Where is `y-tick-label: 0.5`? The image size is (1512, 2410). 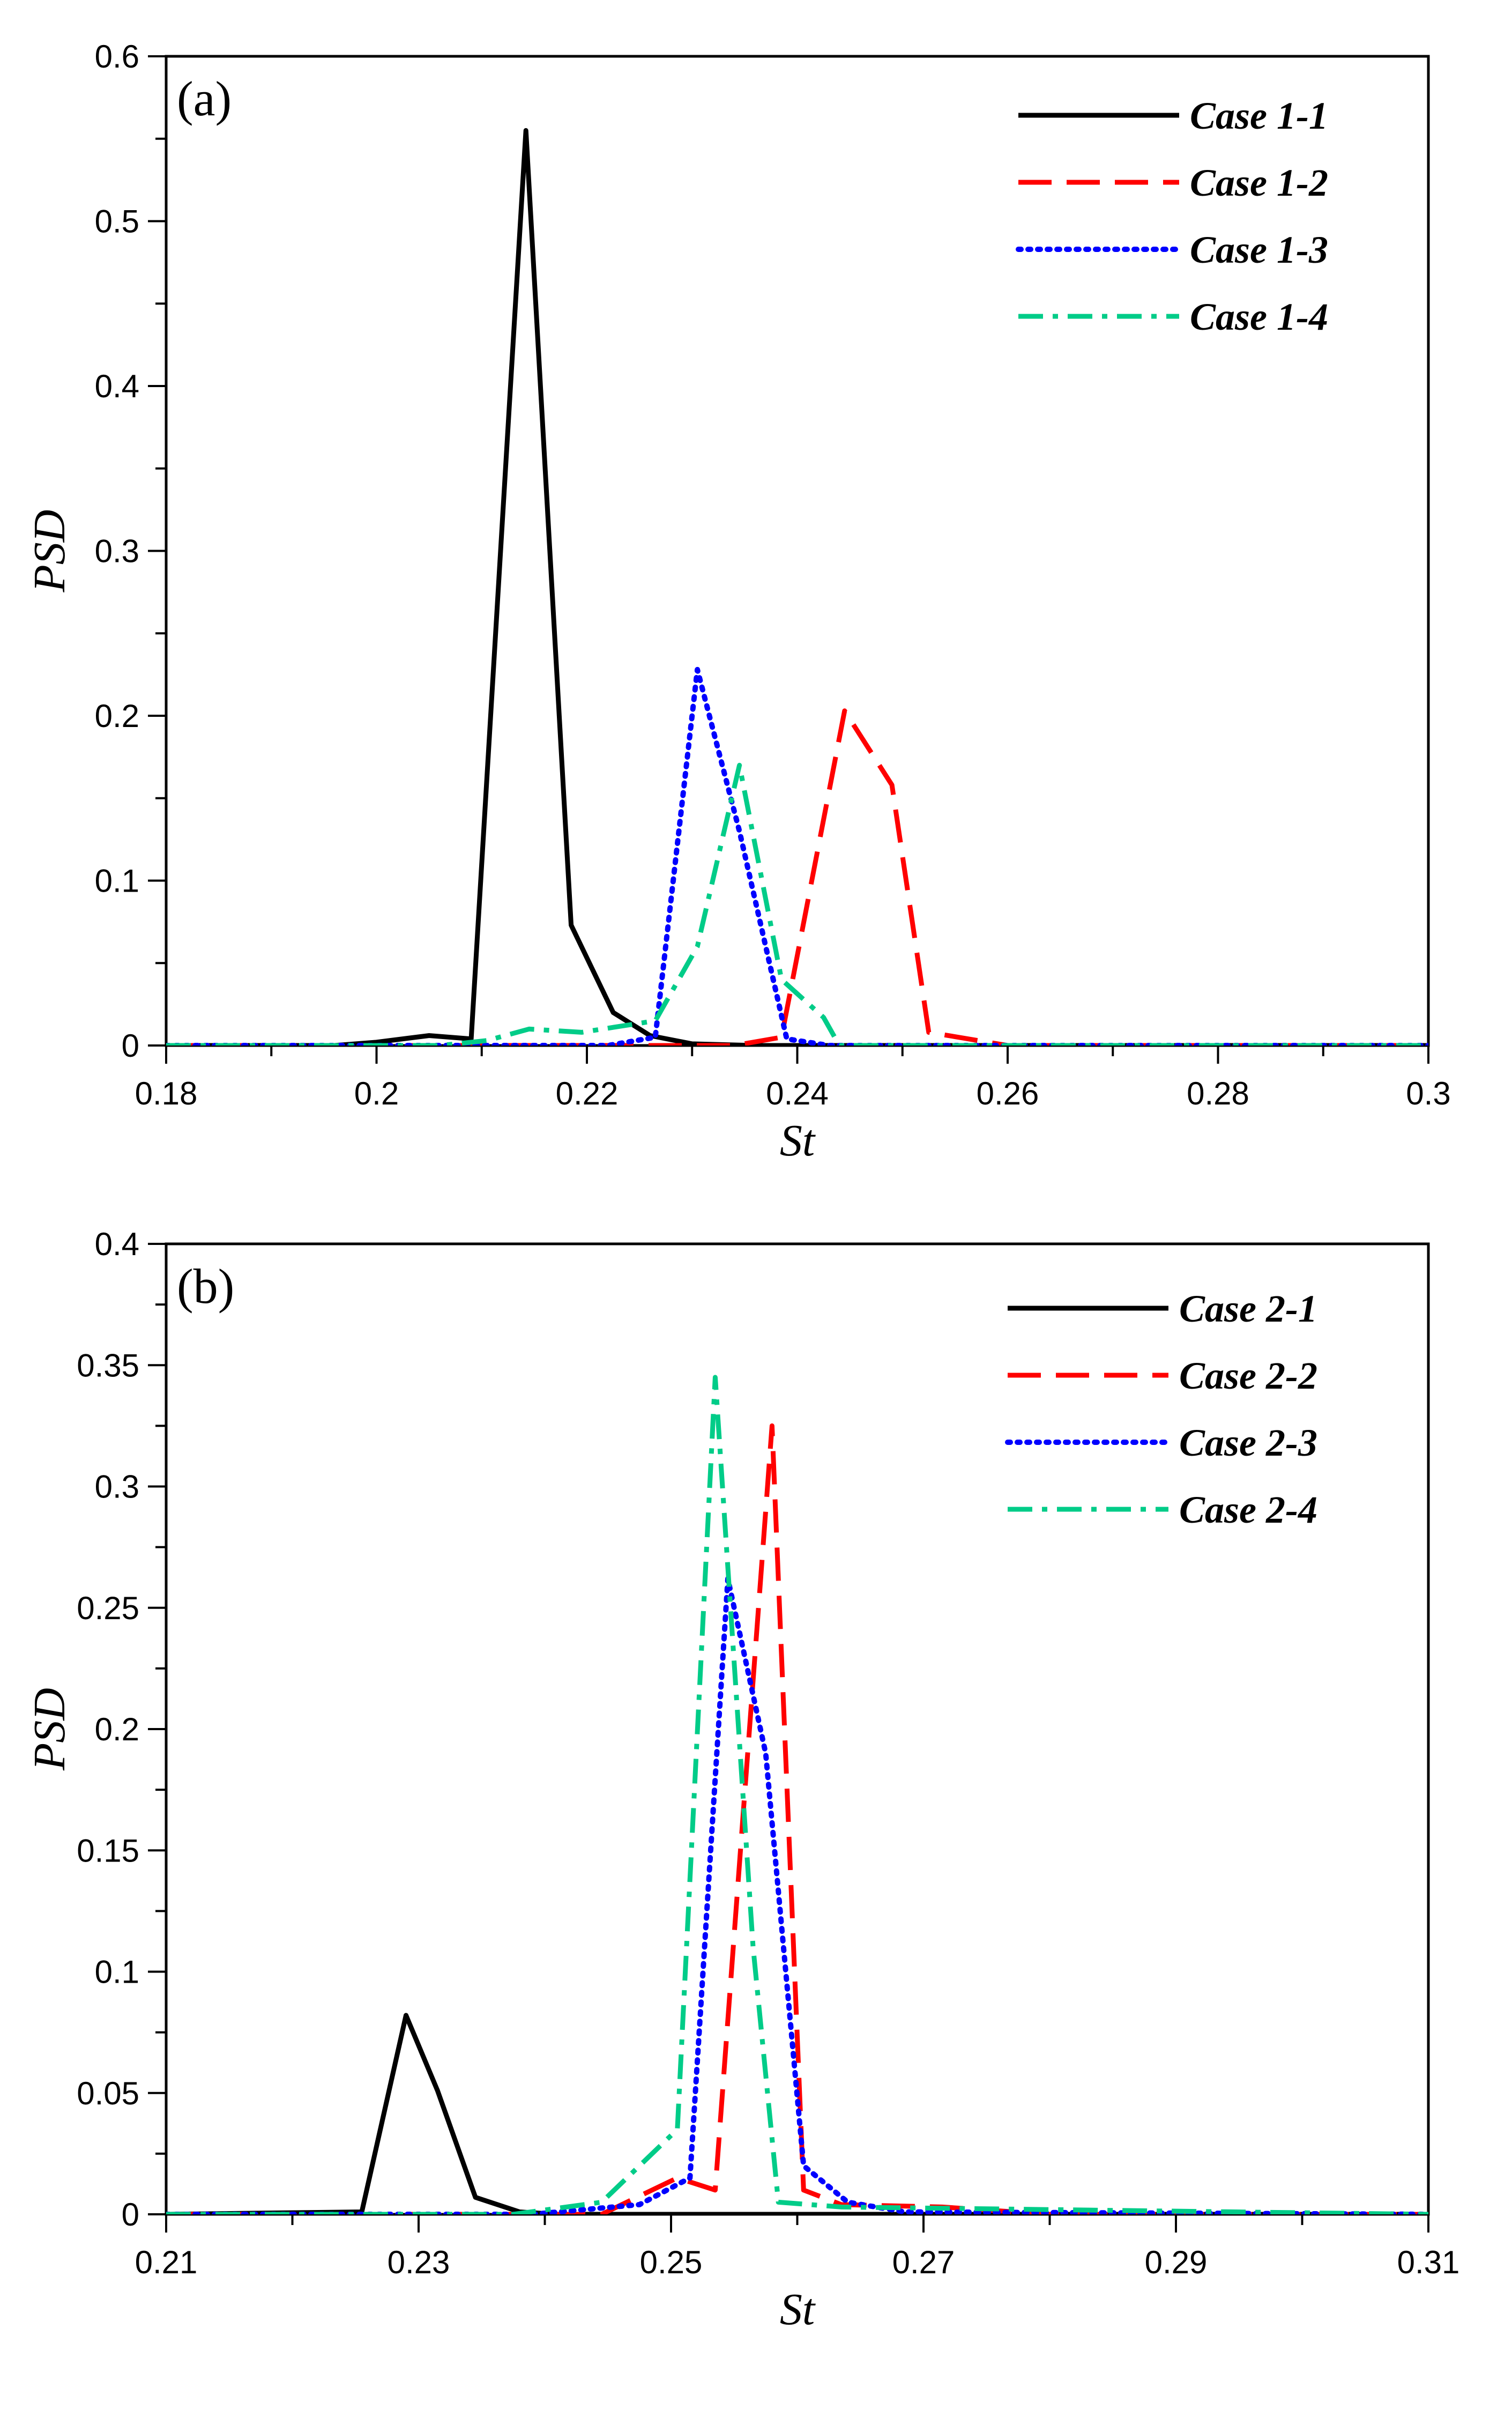
y-tick-label: 0.5 is located at coordinates (117, 222).